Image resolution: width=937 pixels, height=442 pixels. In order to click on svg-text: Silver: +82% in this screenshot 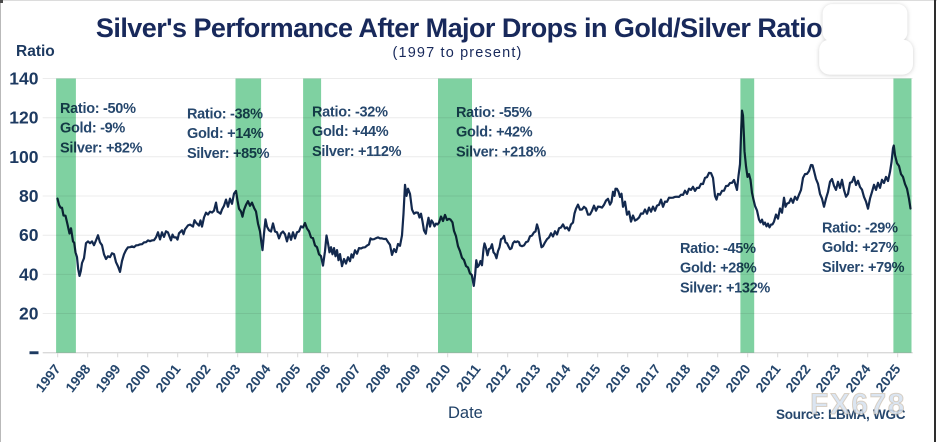, I will do `click(101, 148)`.